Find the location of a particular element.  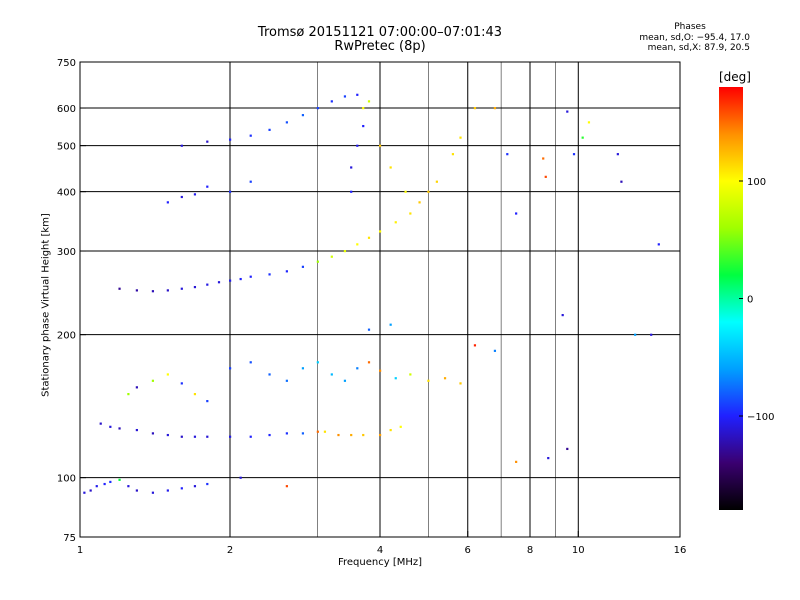

colorbar-tick-label: 100 is located at coordinates (756, 182).